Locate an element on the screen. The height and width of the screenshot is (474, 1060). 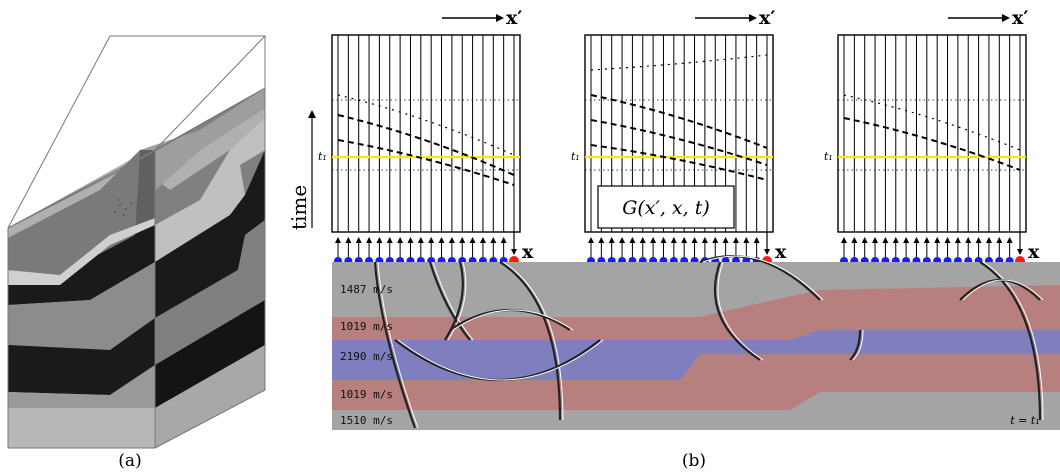
seismogram-panel-1: t₁ x′ x is located at coordinates (426, 136).